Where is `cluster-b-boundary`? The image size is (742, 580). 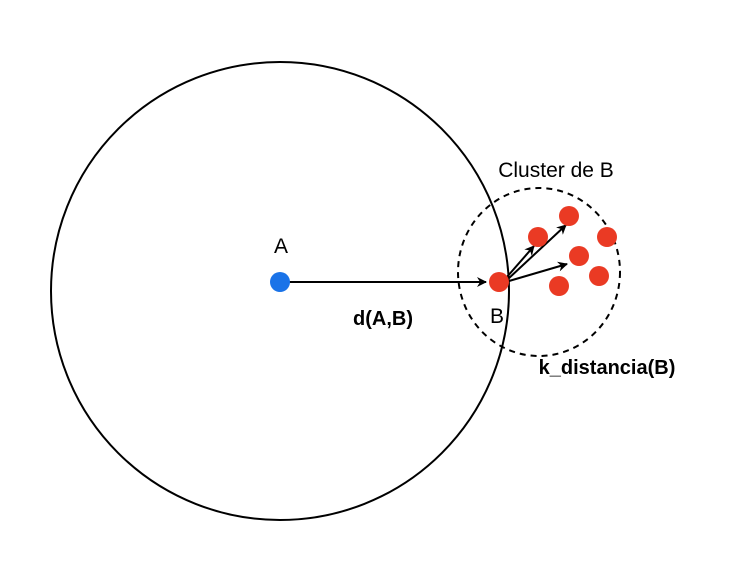 cluster-b-boundary is located at coordinates (539, 272).